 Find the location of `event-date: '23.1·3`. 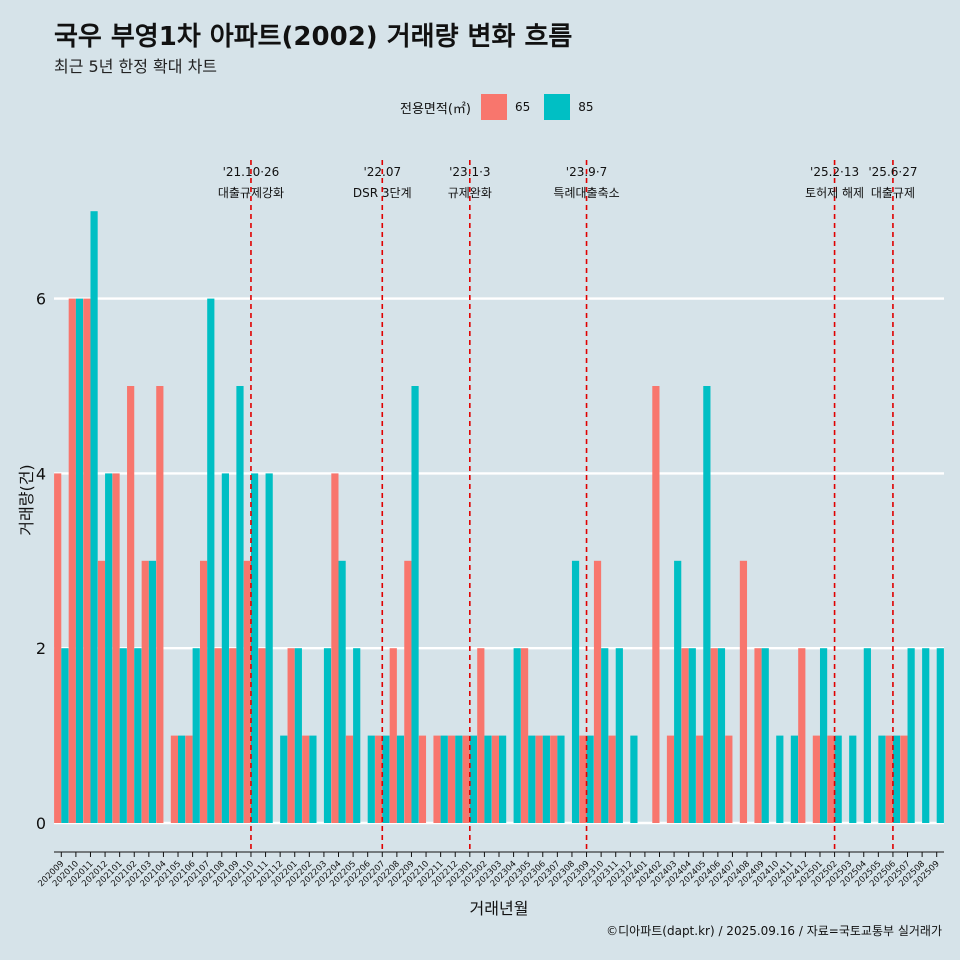

event-date: '23.1·3 is located at coordinates (469, 172).